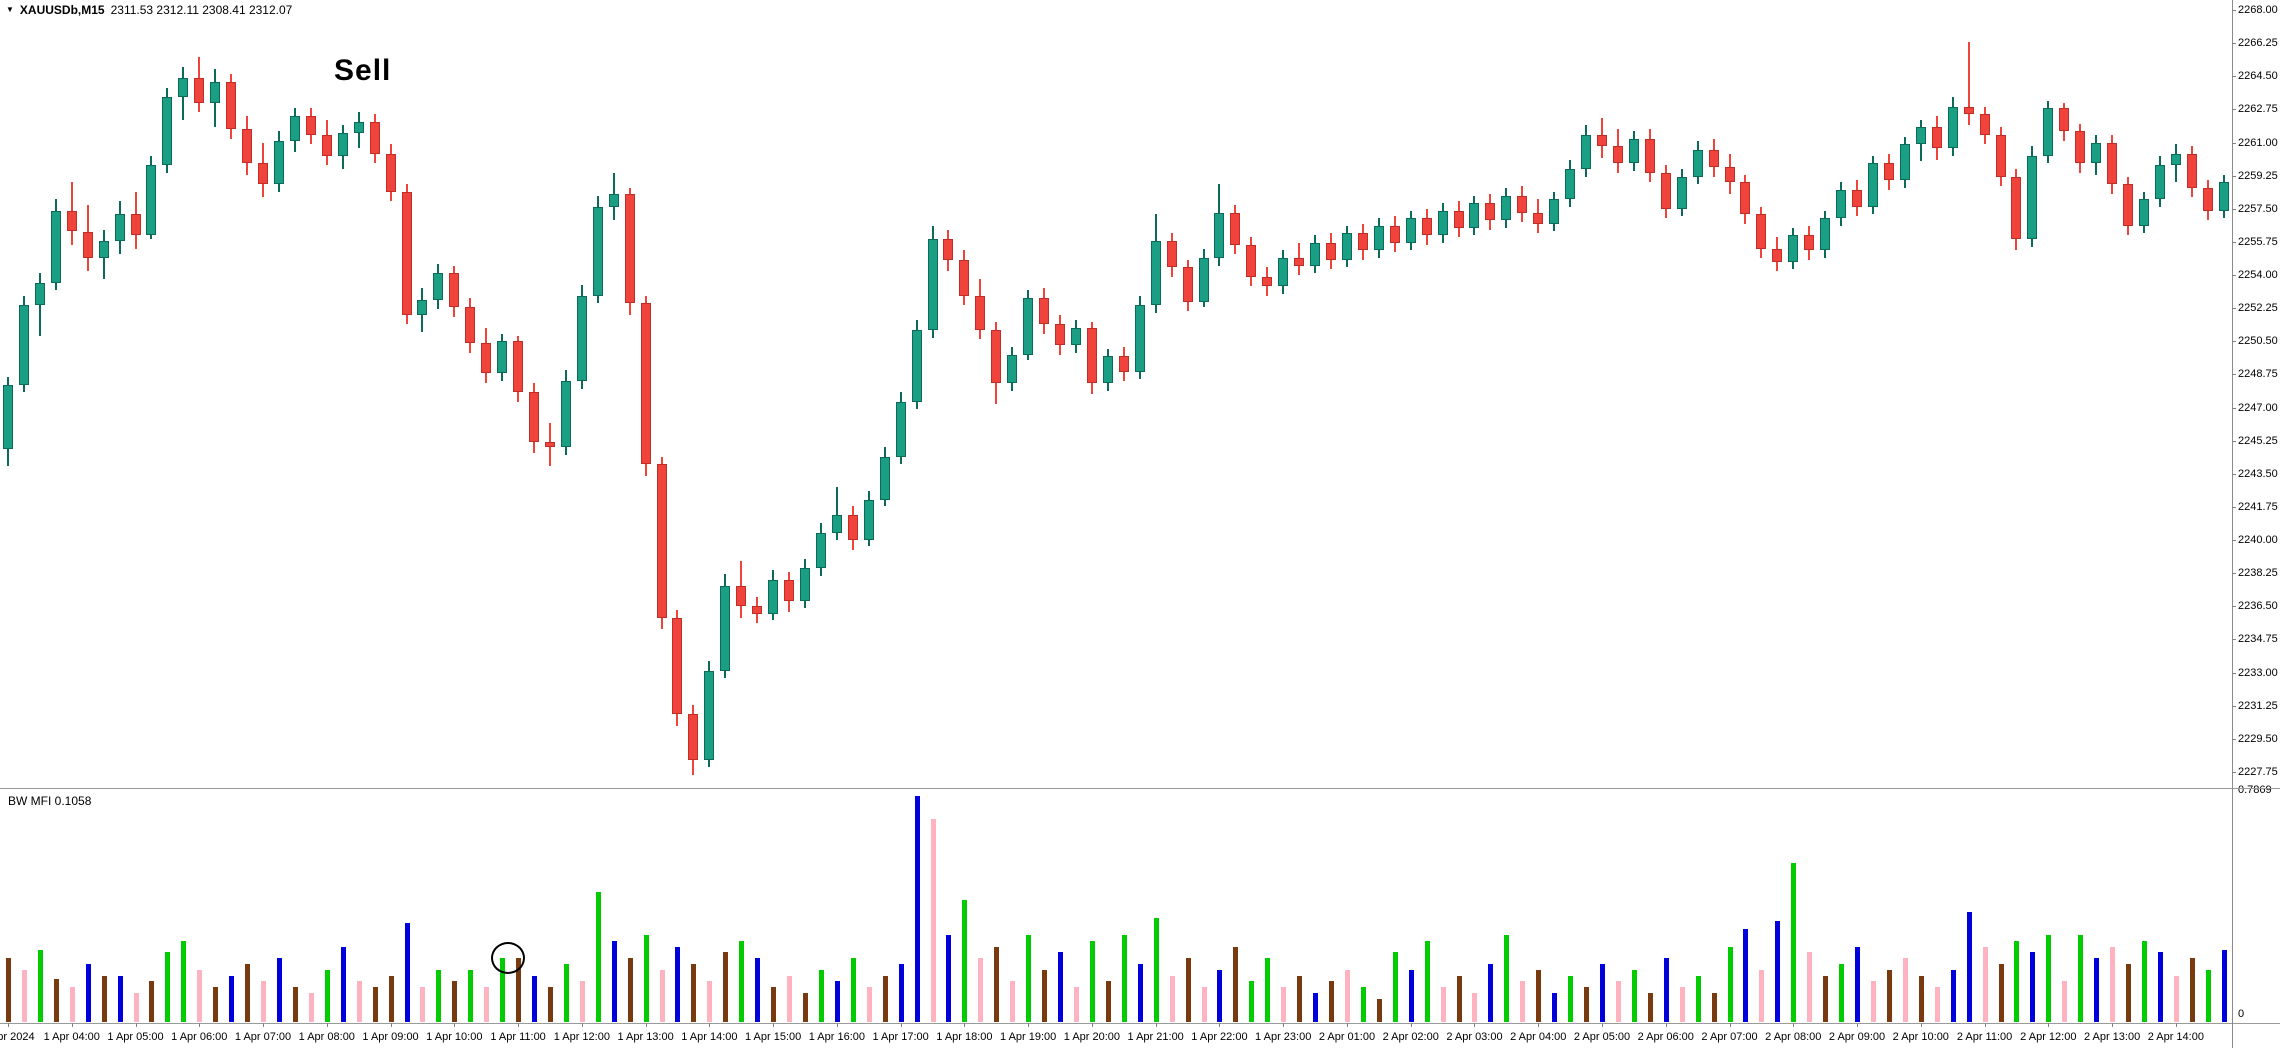 The image size is (2280, 1048). I want to click on price-axis-label: 2264.50, so click(2258, 76).